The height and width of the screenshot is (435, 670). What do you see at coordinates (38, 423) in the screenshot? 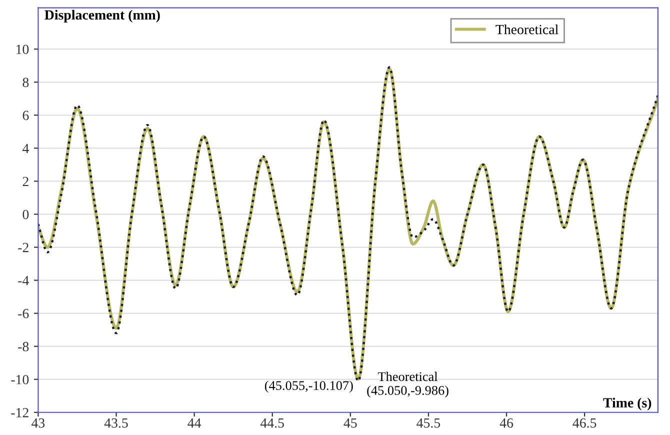
I see `x-tick-label: 43` at bounding box center [38, 423].